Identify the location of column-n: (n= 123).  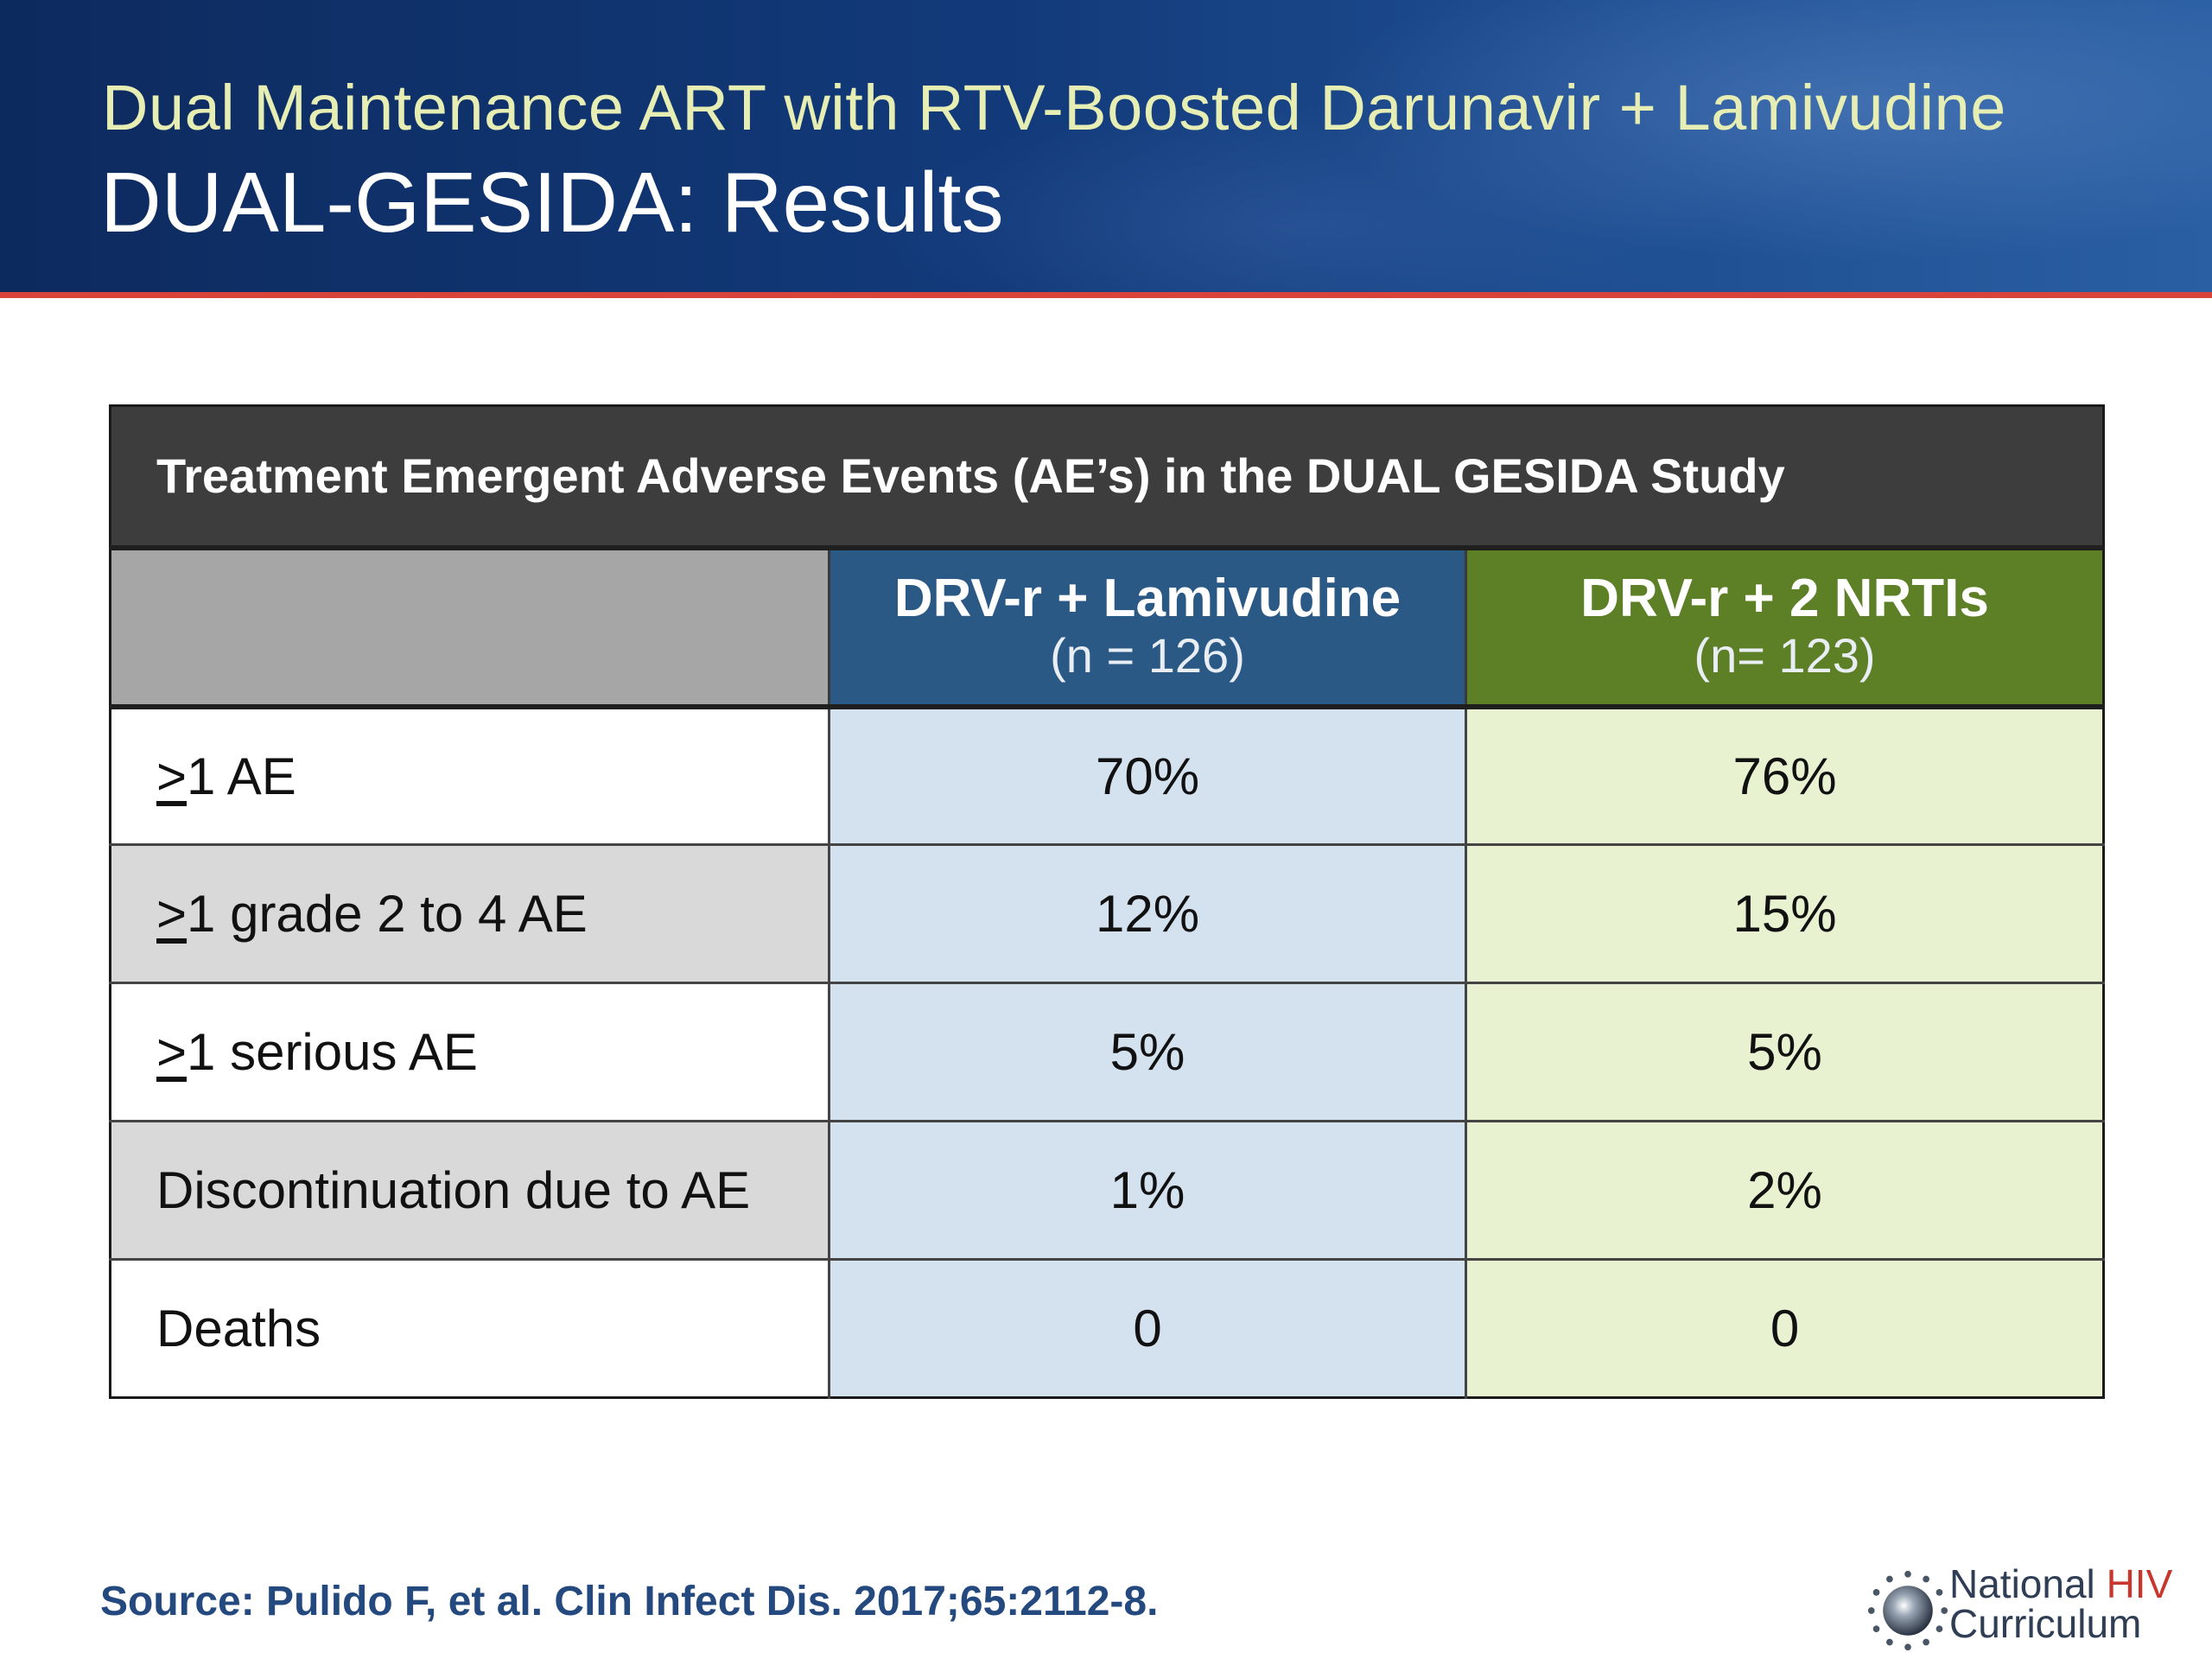
(1785, 655).